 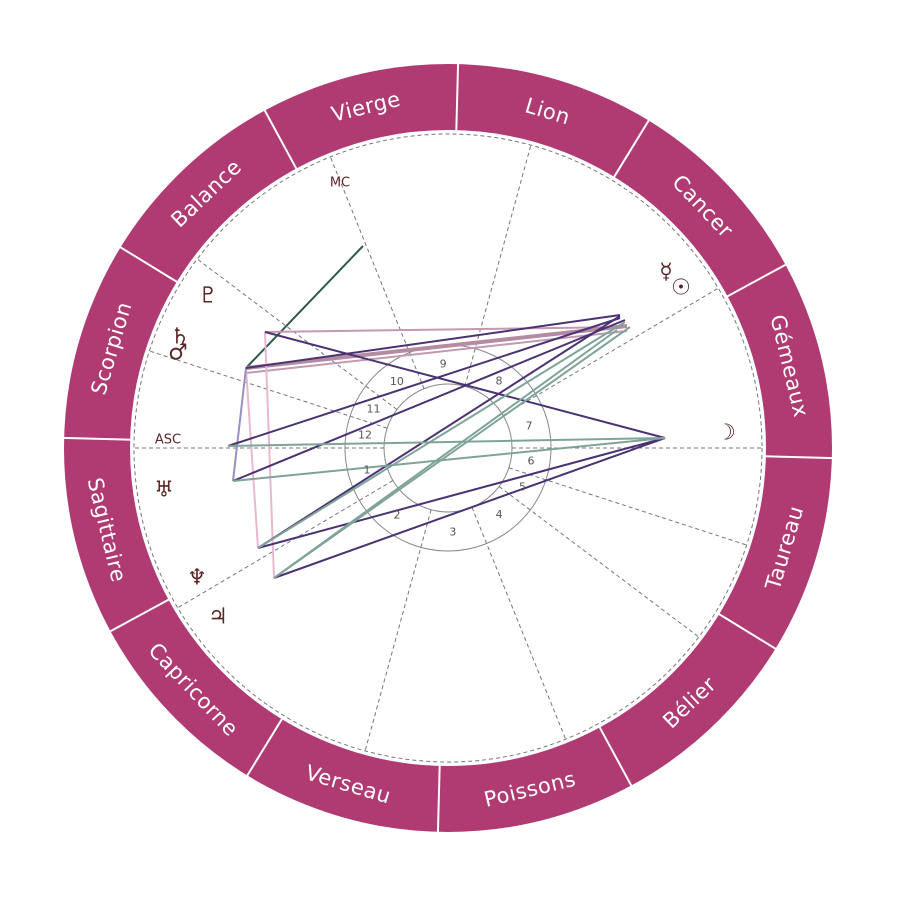 I want to click on house-number: 3, so click(x=452, y=531).